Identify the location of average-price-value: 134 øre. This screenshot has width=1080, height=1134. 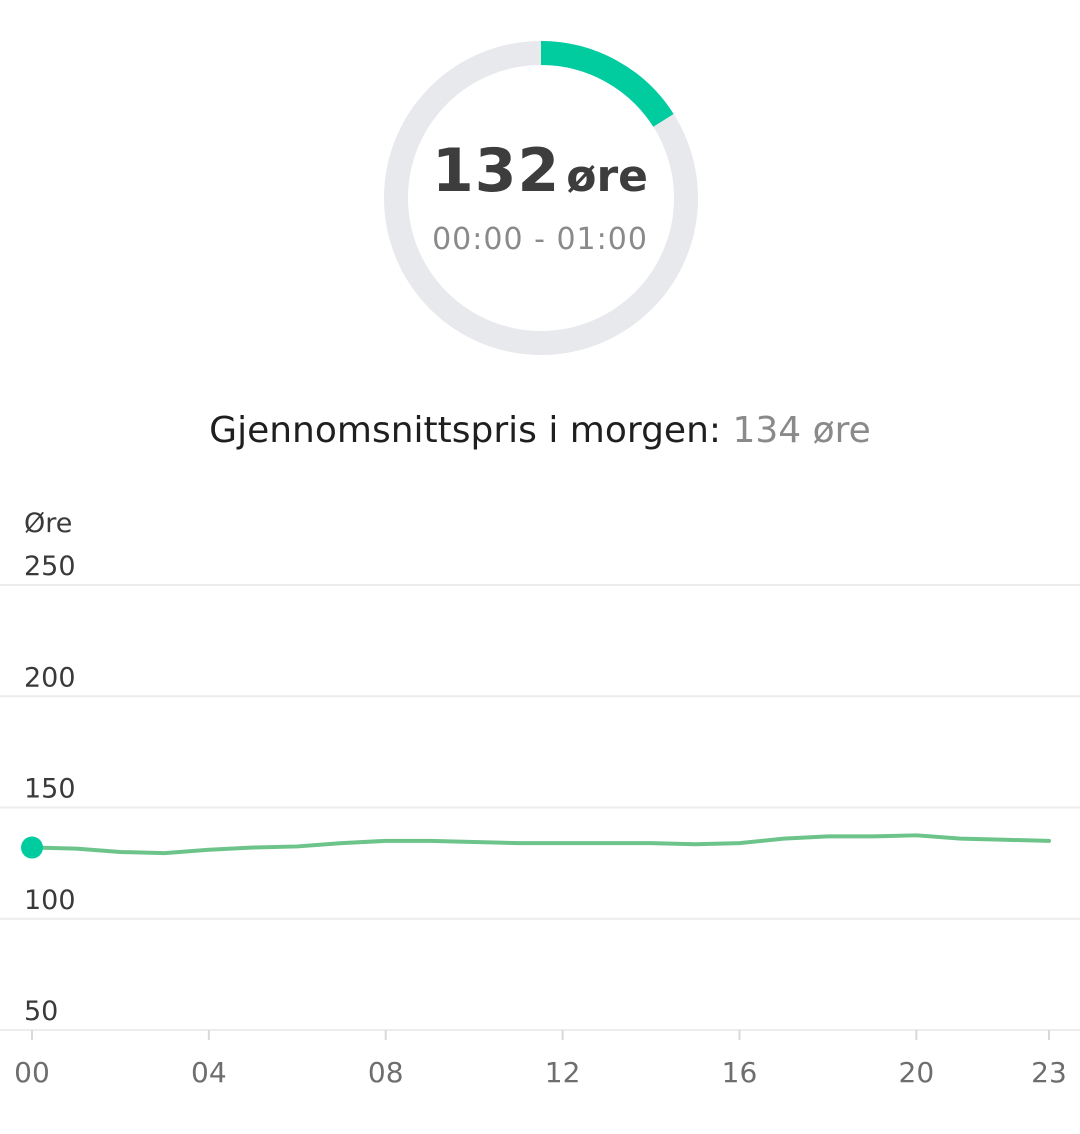
(801, 430).